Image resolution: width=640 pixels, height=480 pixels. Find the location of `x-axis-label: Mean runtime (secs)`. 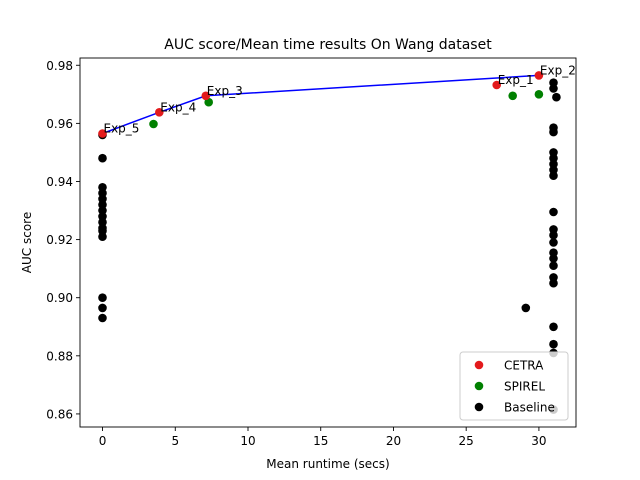

x-axis-label: Mean runtime (secs) is located at coordinates (327, 464).